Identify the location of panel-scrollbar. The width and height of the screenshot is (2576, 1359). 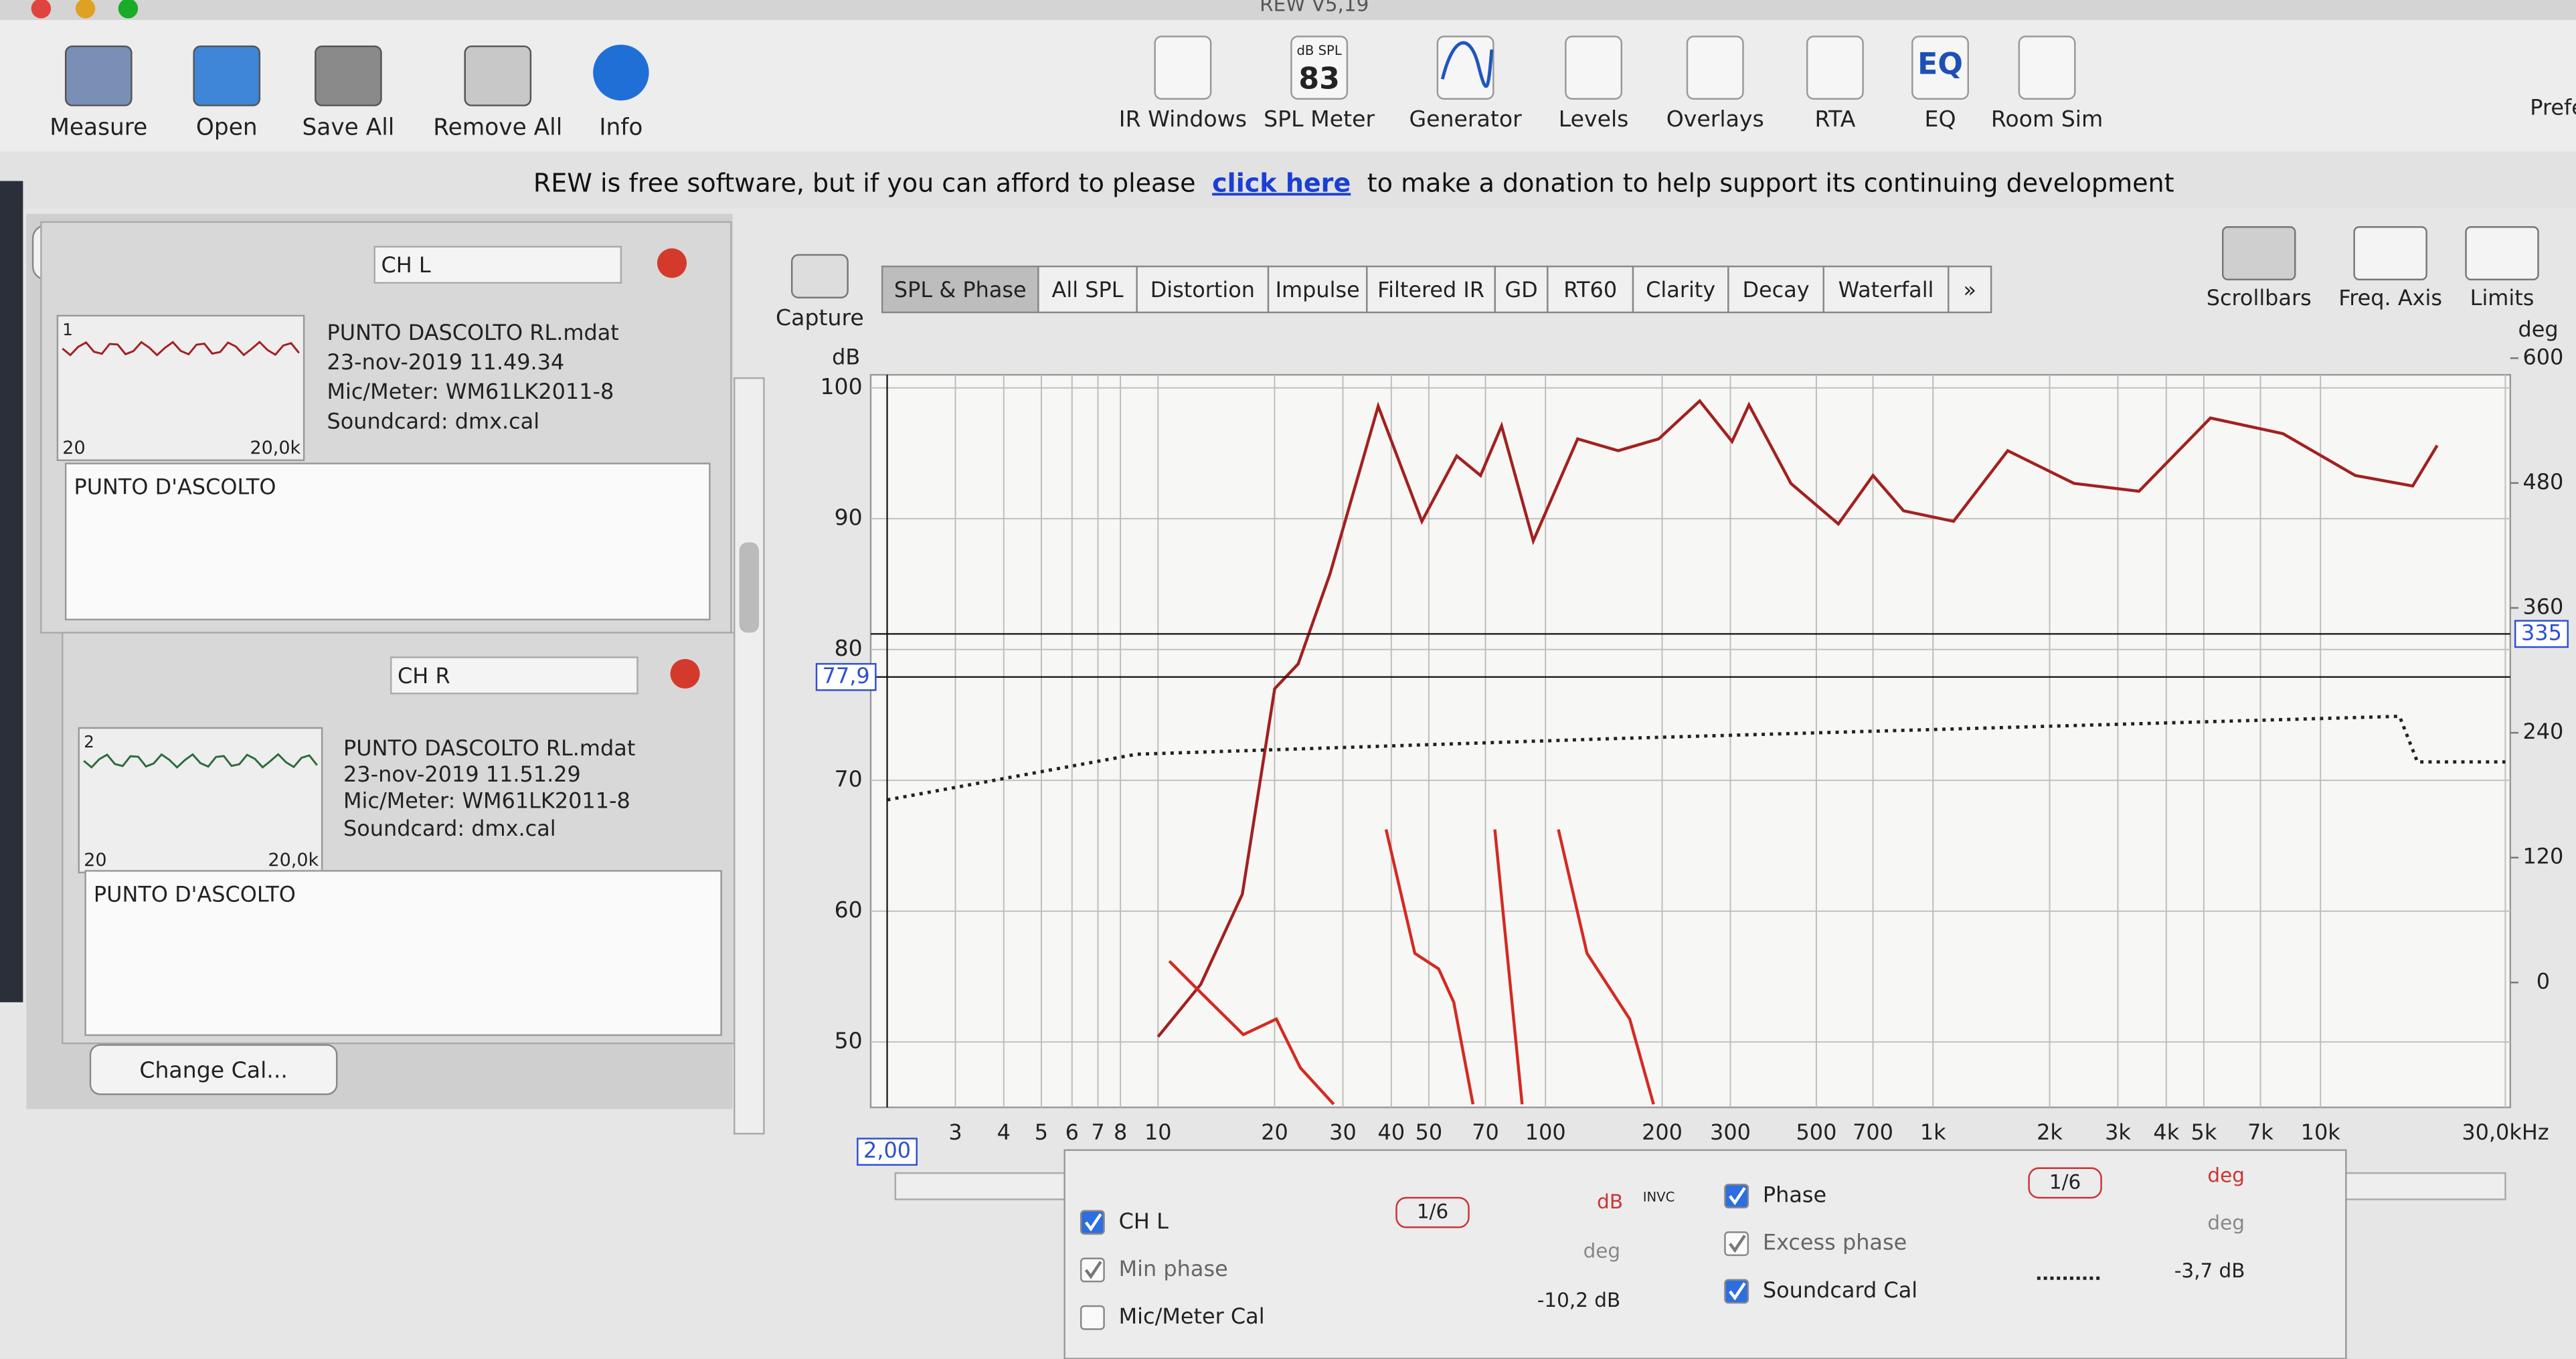
(749, 756).